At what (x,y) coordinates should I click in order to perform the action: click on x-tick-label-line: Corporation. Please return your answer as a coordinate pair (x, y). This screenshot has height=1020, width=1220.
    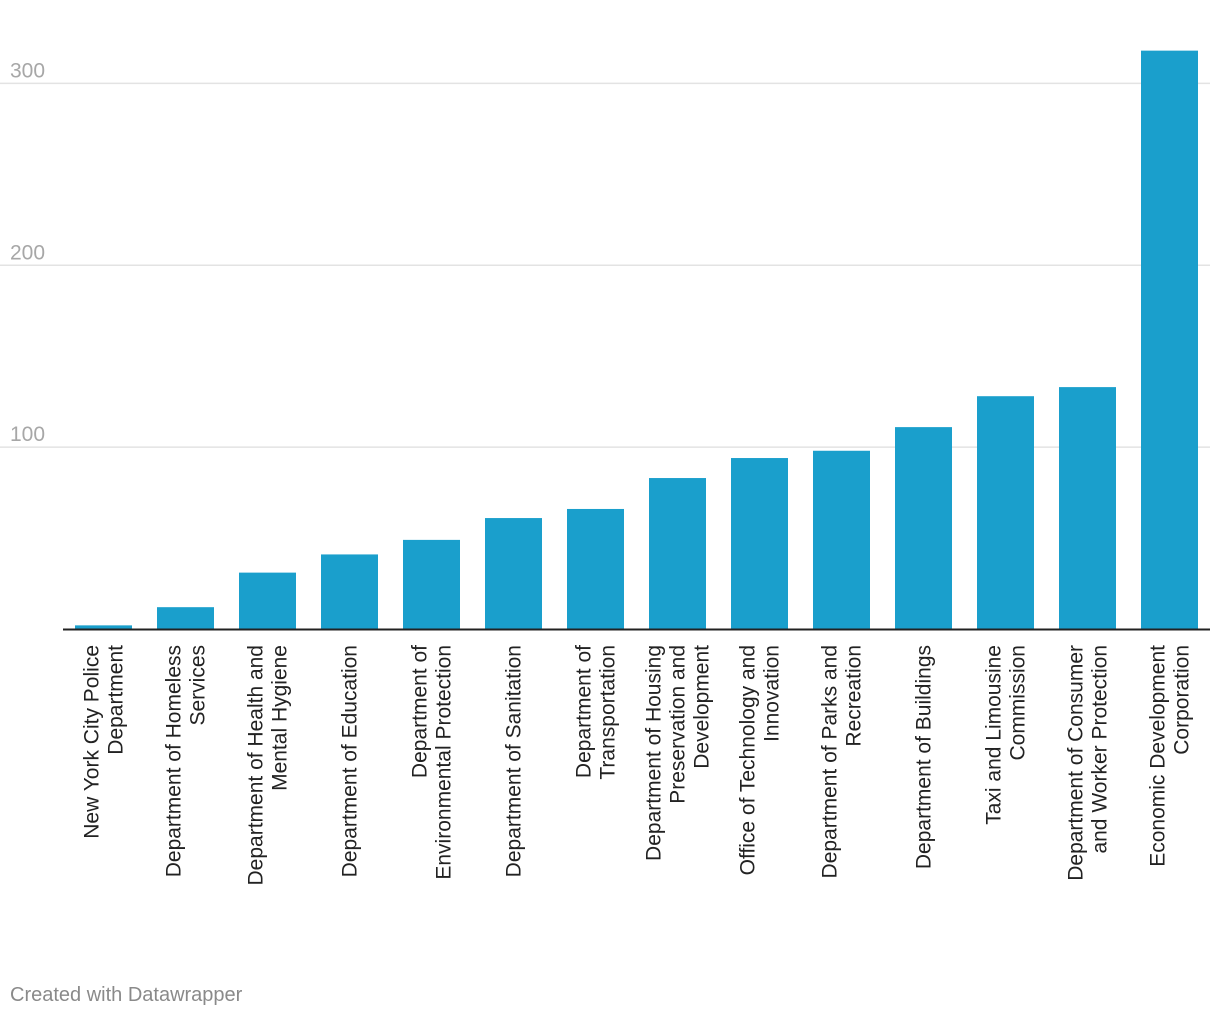
    Looking at the image, I should click on (1182, 700).